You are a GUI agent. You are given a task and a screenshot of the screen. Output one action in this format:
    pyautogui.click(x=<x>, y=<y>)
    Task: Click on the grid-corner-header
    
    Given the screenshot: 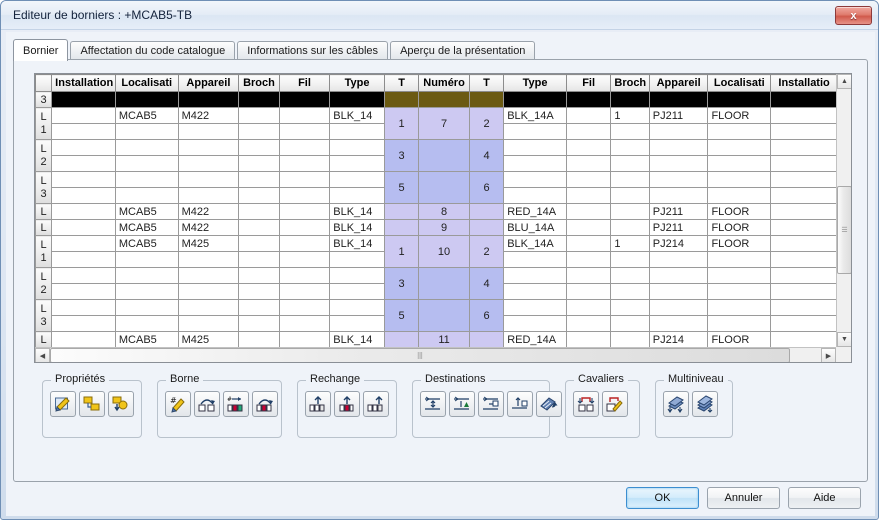 What is the action you would take?
    pyautogui.click(x=44, y=83)
    